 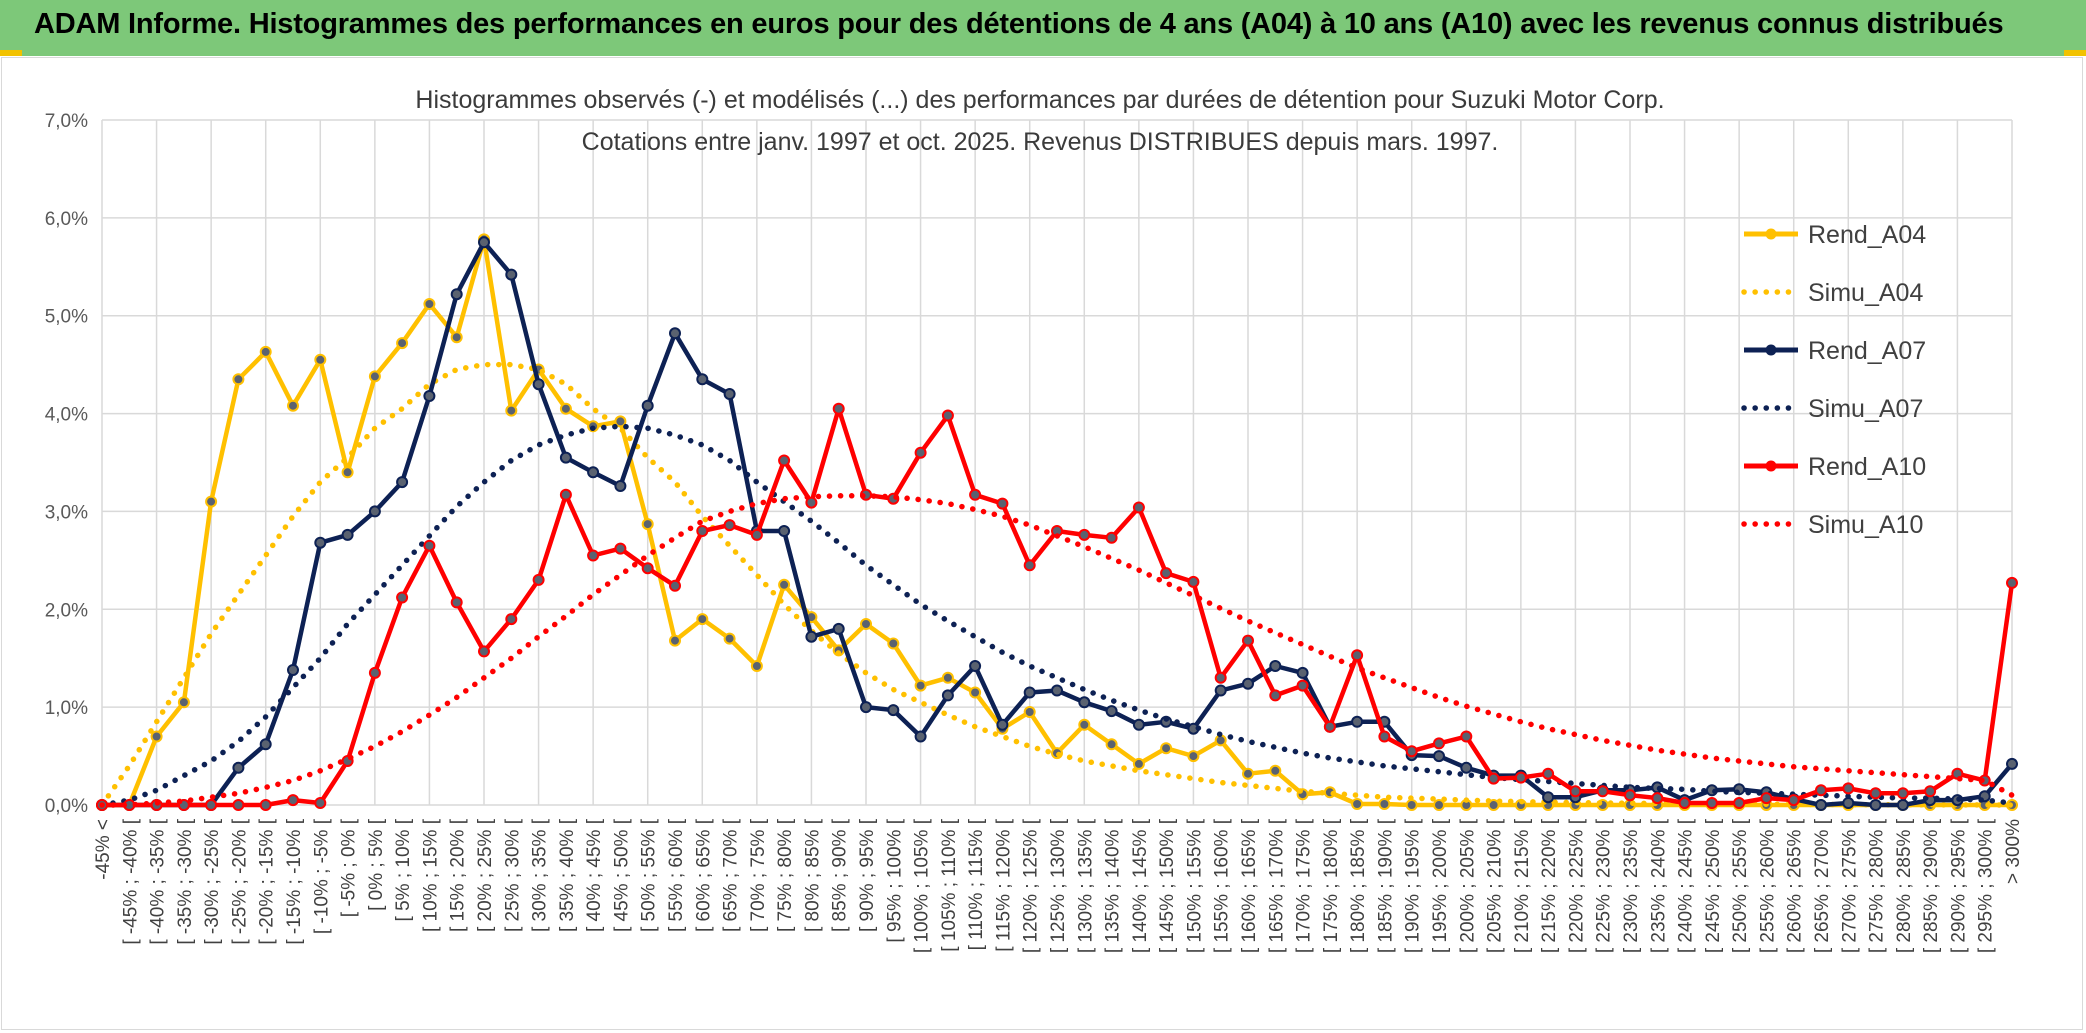 I want to click on x-tick-label: [ 280% ; 285% [, so click(x=1904, y=885).